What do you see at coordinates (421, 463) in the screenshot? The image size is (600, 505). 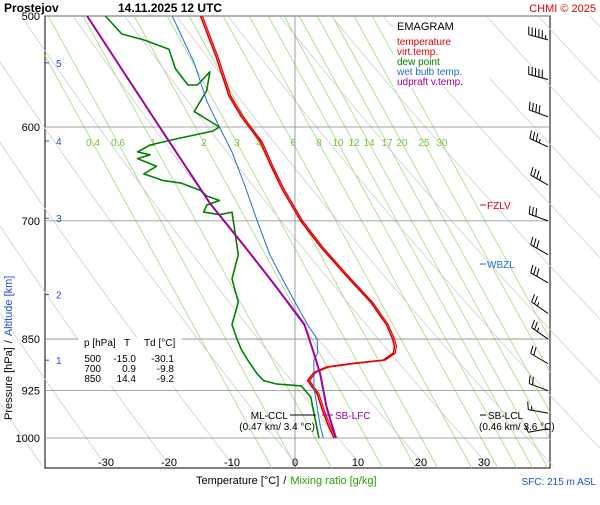 I see `temperature-tick-label: 20` at bounding box center [421, 463].